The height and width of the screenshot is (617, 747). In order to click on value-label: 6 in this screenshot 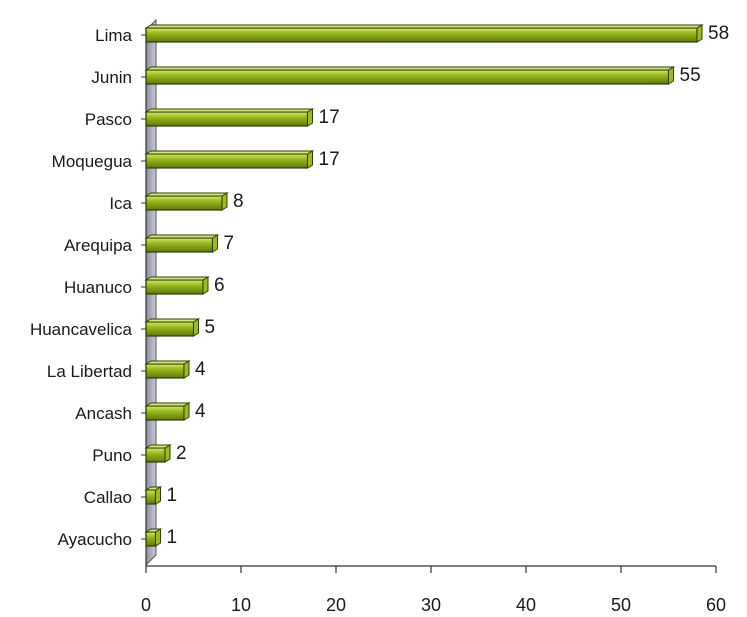, I will do `click(219, 285)`.